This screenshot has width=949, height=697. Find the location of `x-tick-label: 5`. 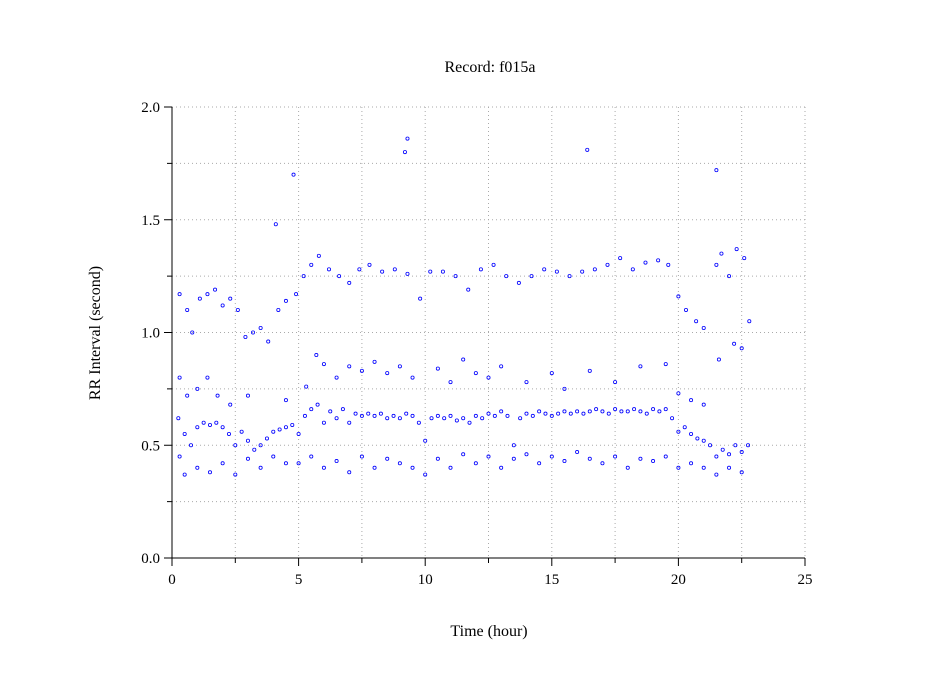

x-tick-label: 5 is located at coordinates (299, 580).